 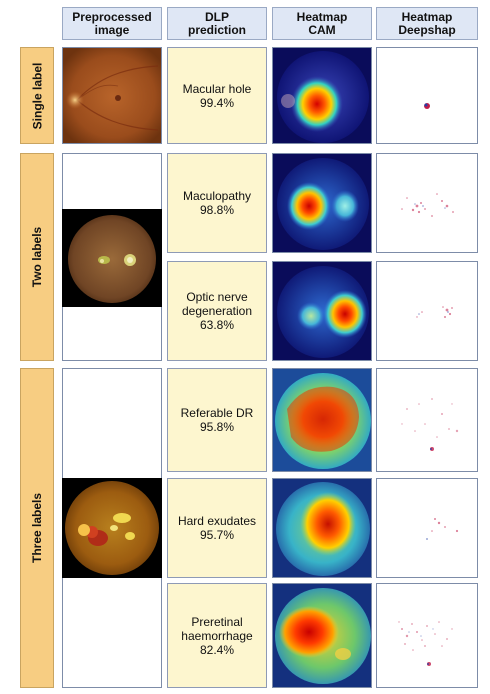 I want to click on prediction-cell-maculopathy: Maculopathy 98.8%, so click(x=217, y=203).